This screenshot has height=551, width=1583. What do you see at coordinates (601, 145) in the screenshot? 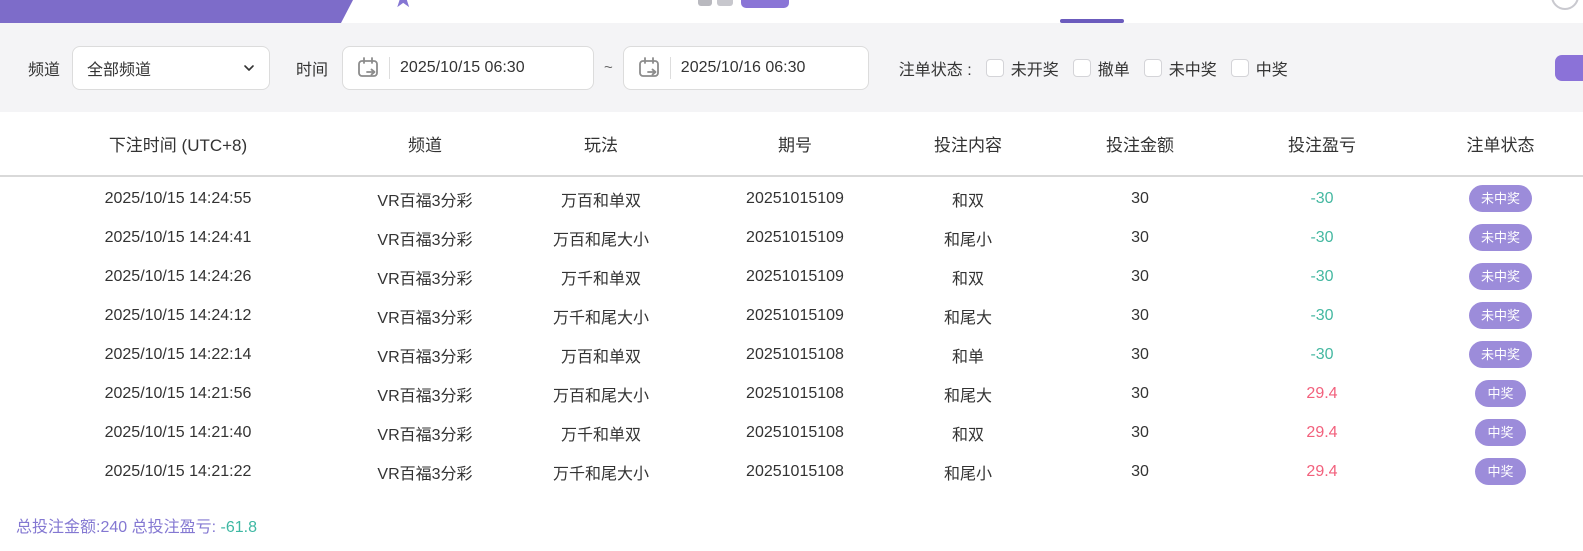
I see `column-header-play: 玩法` at bounding box center [601, 145].